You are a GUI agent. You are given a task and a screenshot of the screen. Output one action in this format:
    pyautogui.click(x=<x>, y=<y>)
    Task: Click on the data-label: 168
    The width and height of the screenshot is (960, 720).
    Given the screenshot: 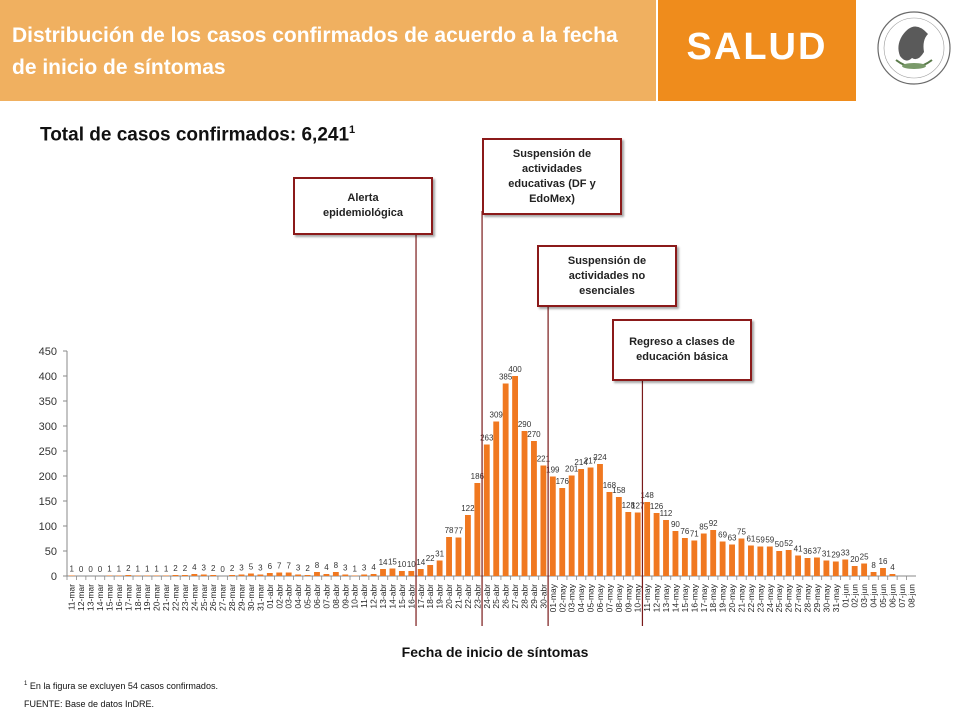 What is the action you would take?
    pyautogui.click(x=610, y=485)
    